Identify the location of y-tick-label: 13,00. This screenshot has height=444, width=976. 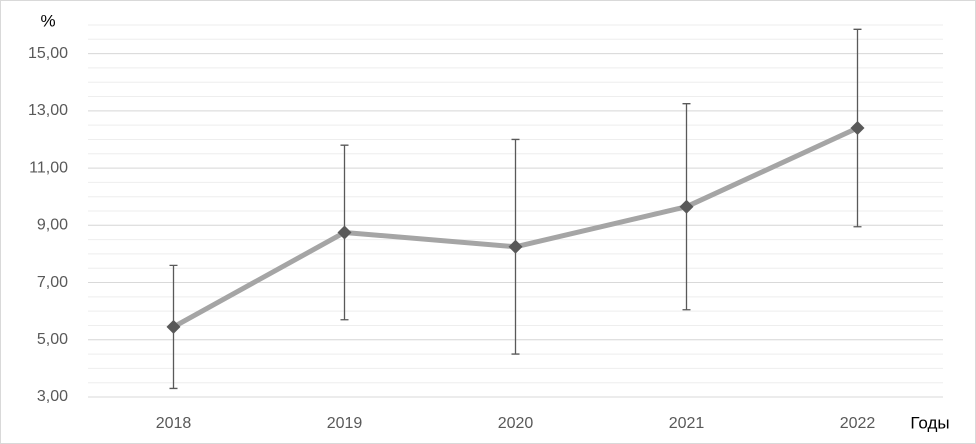
(48, 110).